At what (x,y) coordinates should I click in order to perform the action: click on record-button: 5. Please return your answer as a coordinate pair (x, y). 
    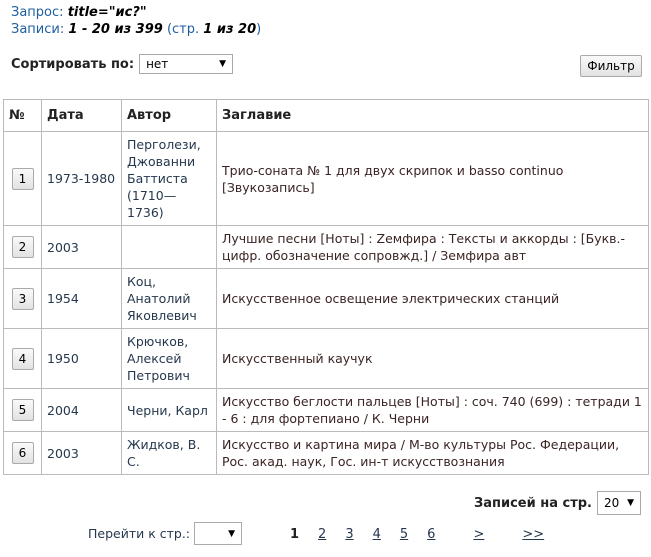
    Looking at the image, I should click on (22, 410).